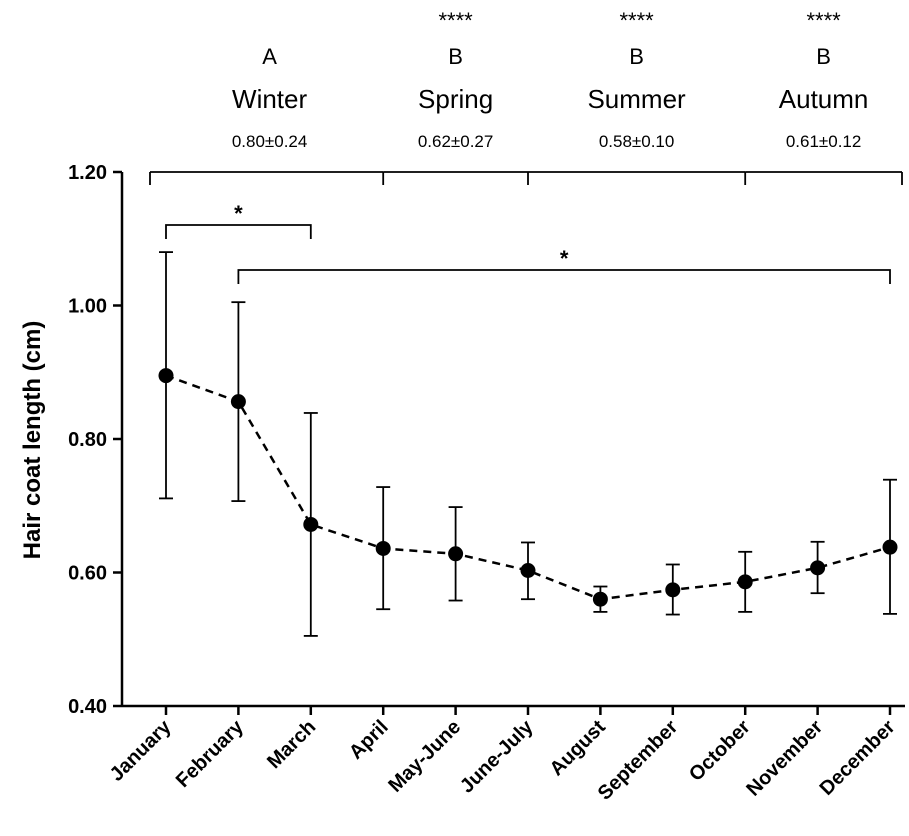  What do you see at coordinates (87, 707) in the screenshot?
I see `y-tick-label: 0.40` at bounding box center [87, 707].